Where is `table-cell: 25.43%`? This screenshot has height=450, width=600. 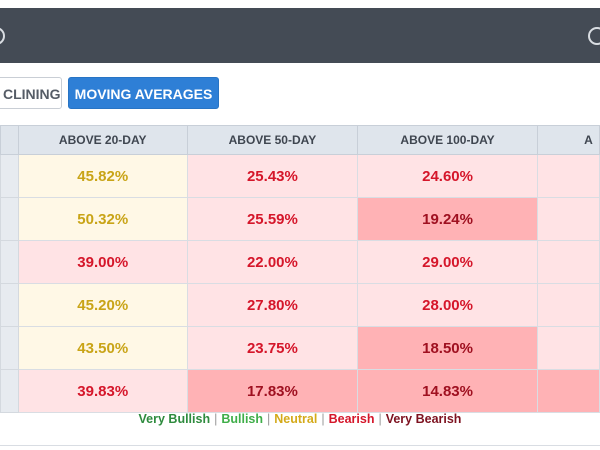
table-cell: 25.43% is located at coordinates (272, 176).